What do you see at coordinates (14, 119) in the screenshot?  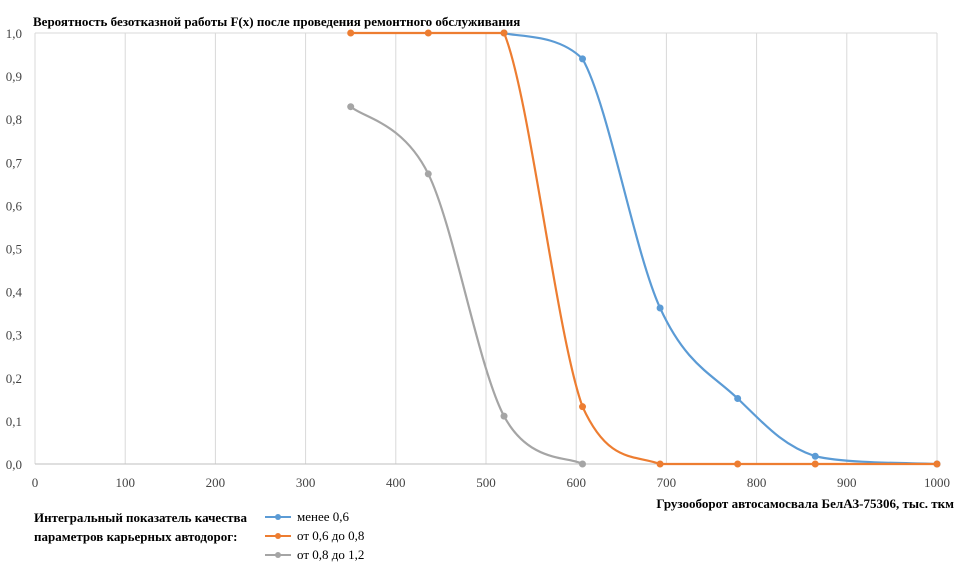 I see `y-tick-label: 0,8` at bounding box center [14, 119].